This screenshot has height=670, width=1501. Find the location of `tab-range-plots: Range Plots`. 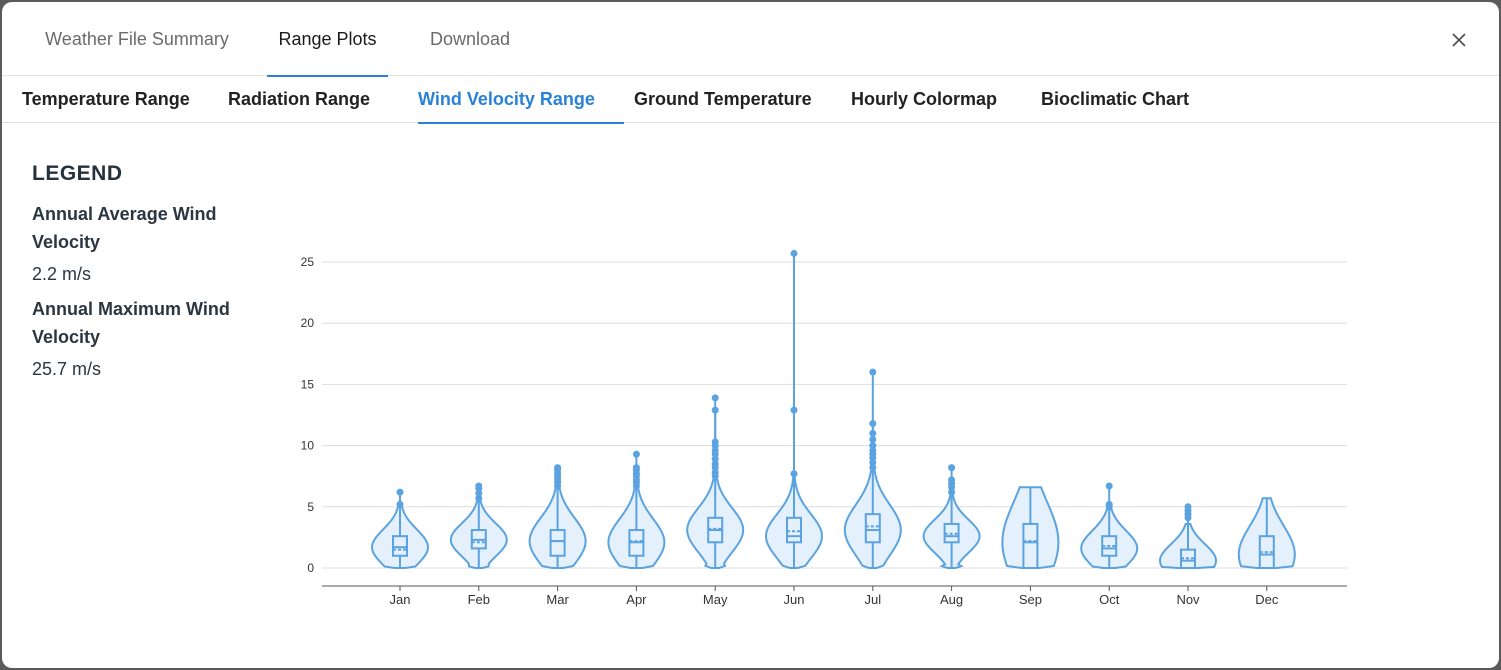

tab-range-plots: Range Plots is located at coordinates (327, 39).